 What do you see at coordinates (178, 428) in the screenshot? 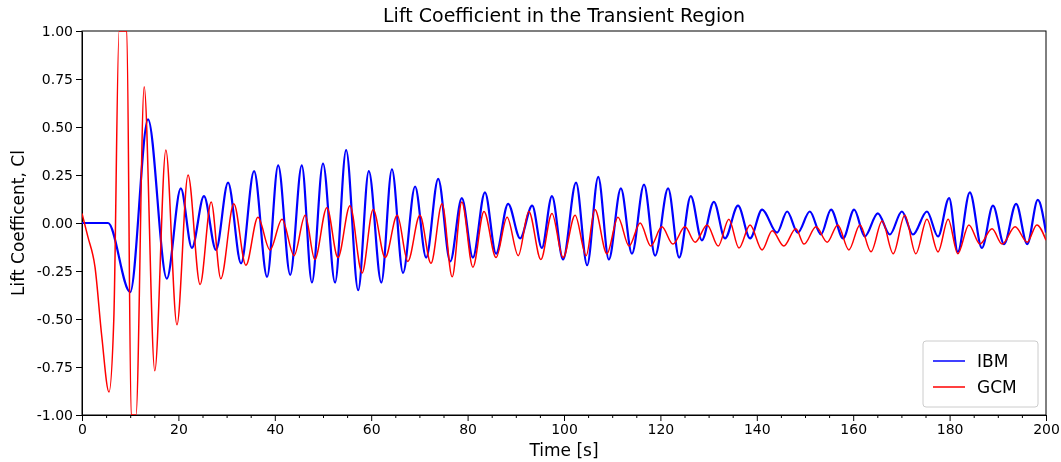
I see `x-tick-label: 20` at bounding box center [178, 428].